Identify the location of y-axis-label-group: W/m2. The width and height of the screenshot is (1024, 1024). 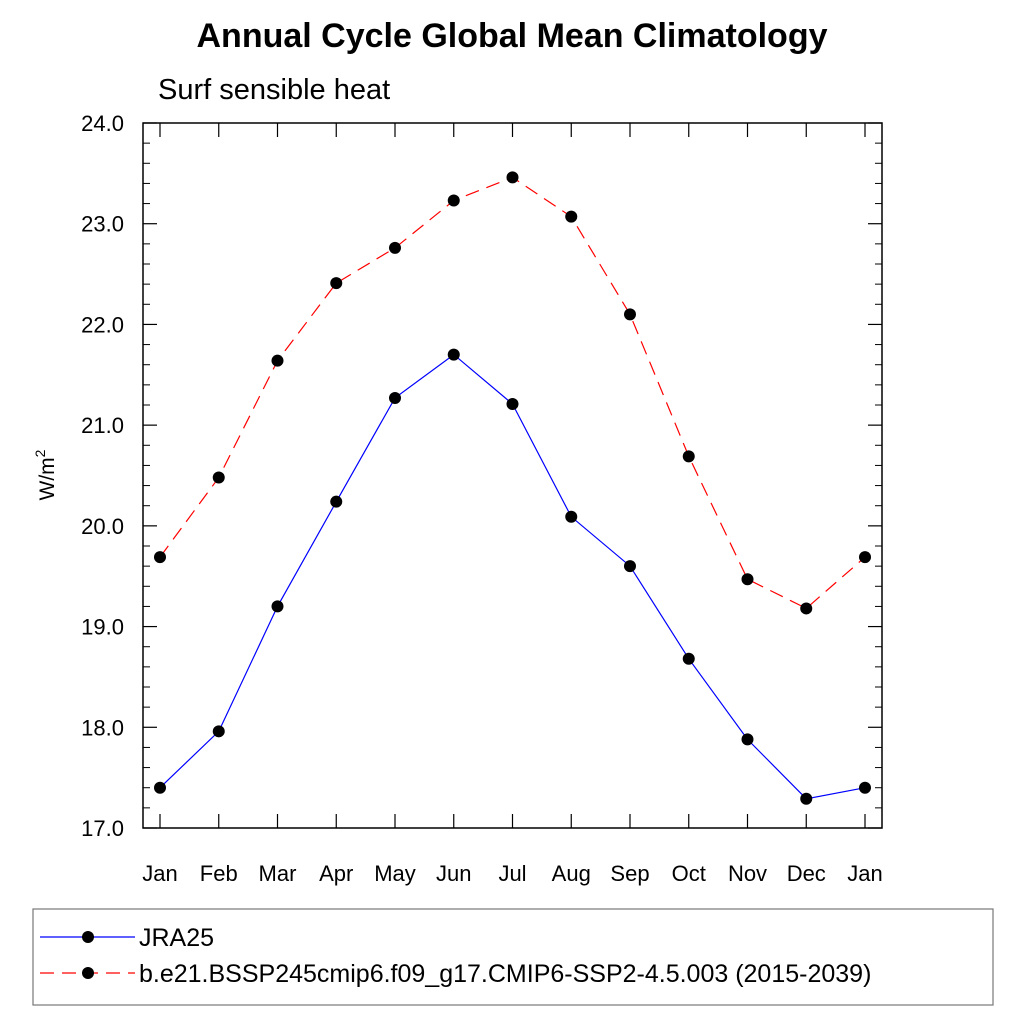
(45, 474).